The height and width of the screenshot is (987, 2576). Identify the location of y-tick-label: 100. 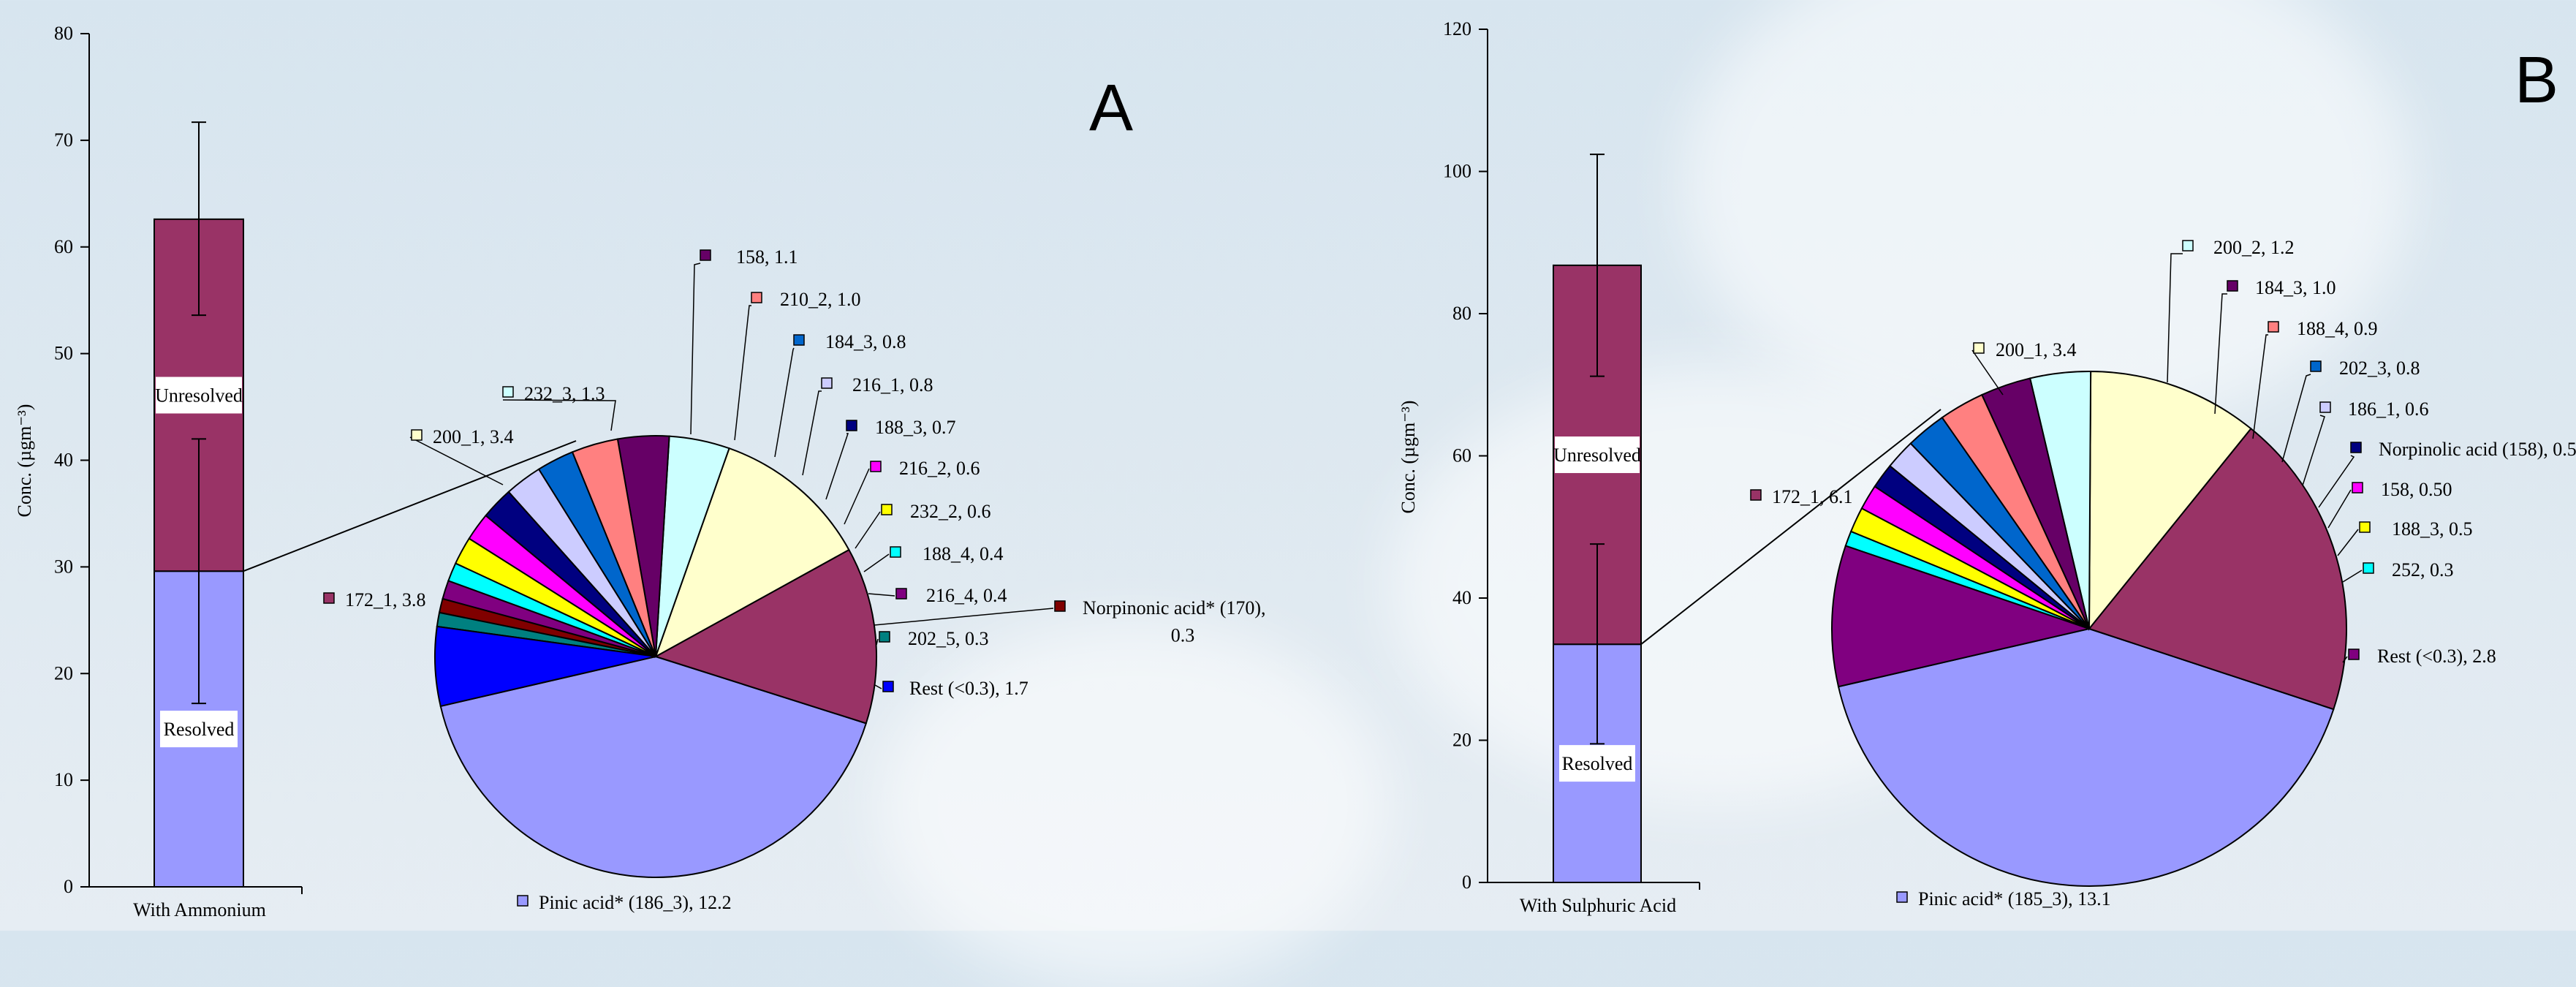
(1457, 171).